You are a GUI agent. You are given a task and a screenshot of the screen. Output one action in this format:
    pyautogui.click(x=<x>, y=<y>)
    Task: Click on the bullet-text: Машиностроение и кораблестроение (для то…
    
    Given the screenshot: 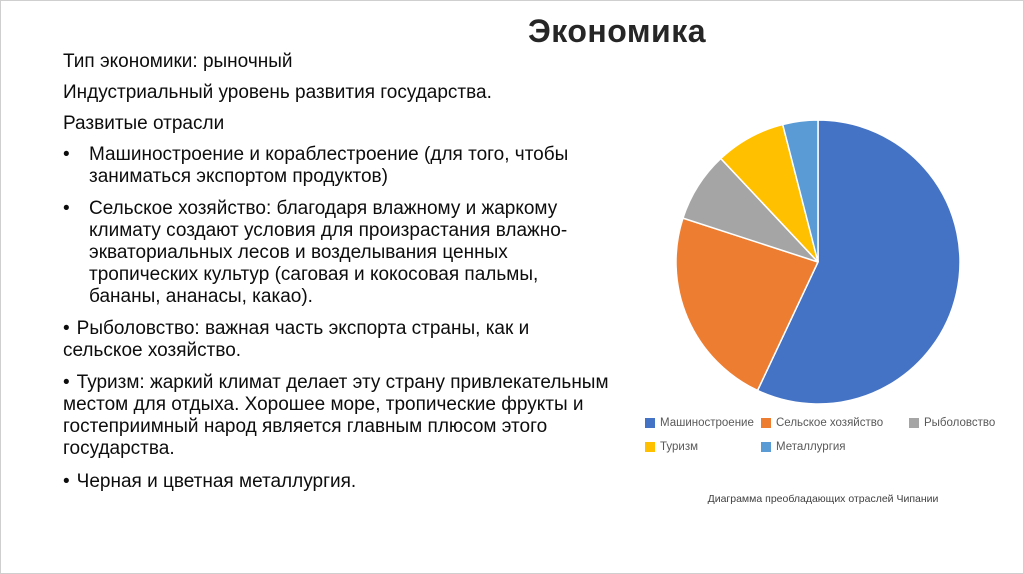 What is the action you would take?
    pyautogui.click(x=329, y=166)
    